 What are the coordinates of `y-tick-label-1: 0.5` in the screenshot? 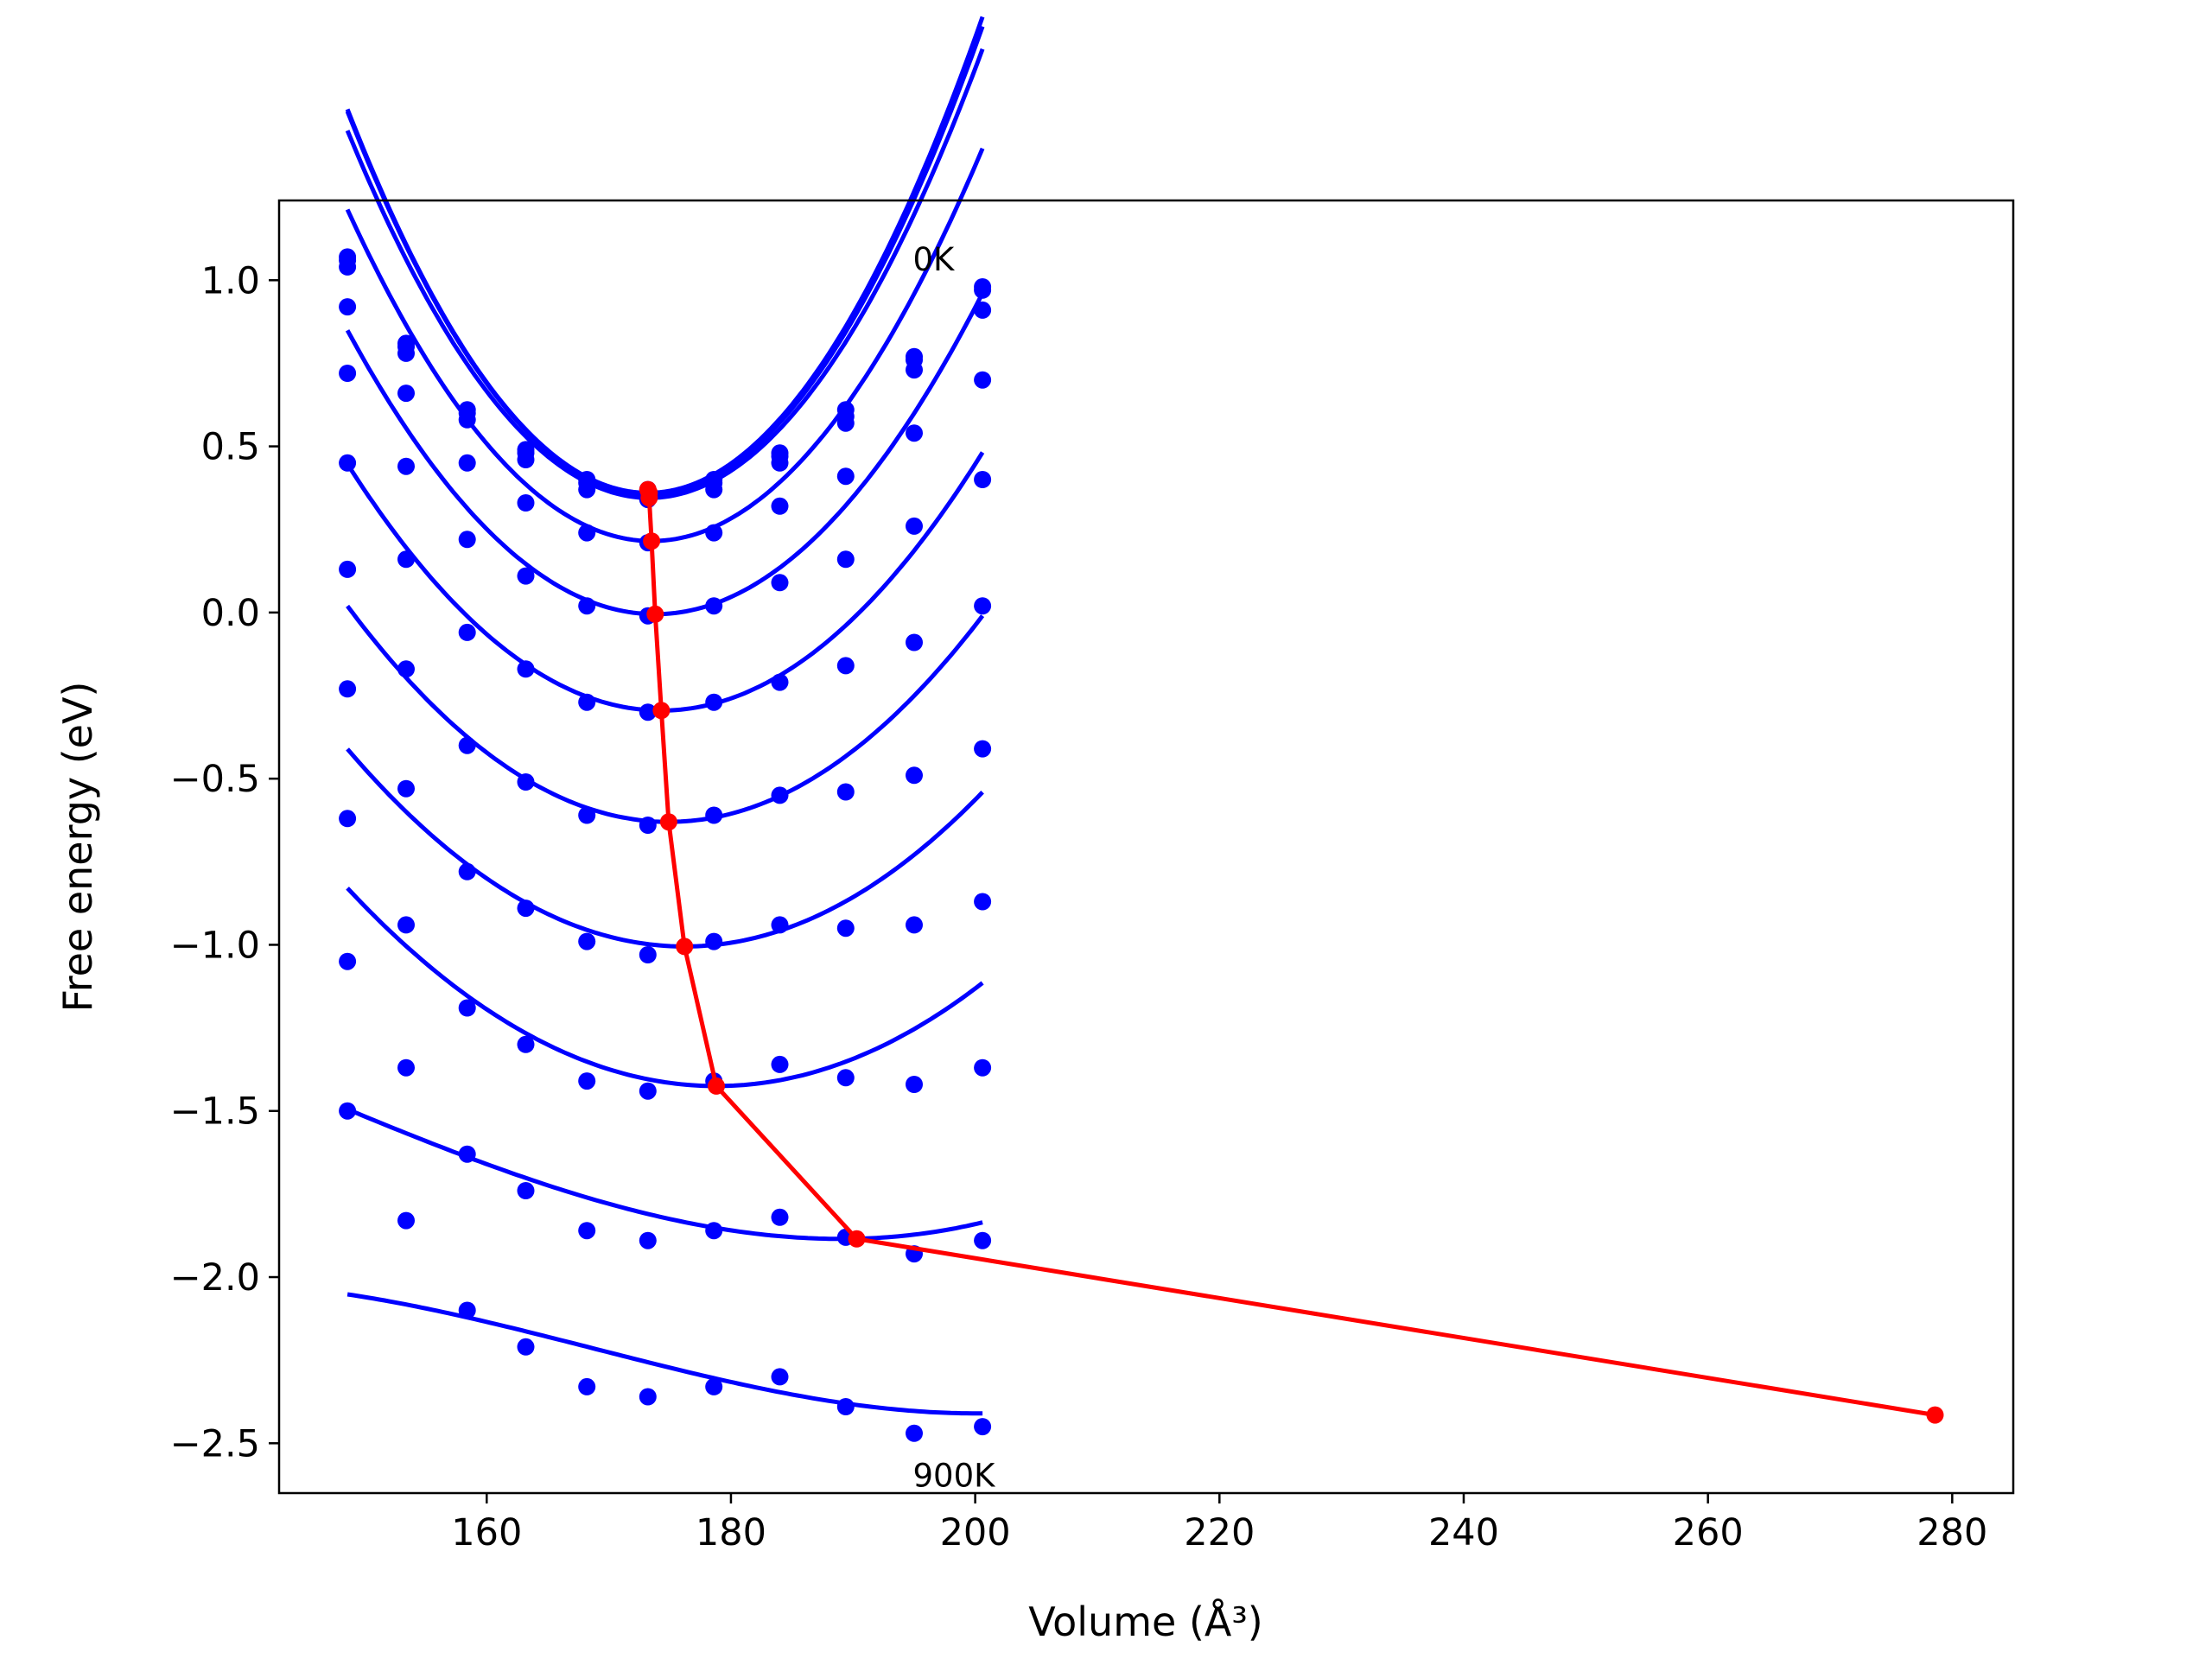 It's located at (231, 448).